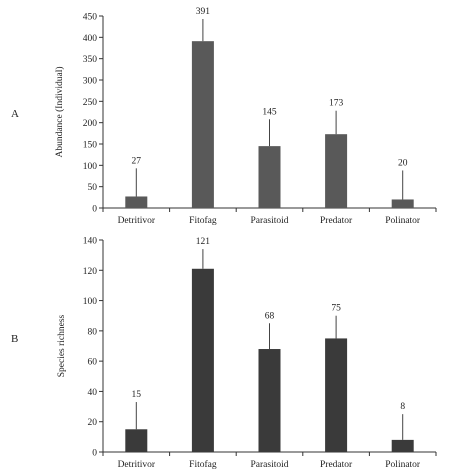 Image resolution: width=458 pixels, height=473 pixels. Describe the element at coordinates (93, 332) in the screenshot. I see `y-tick-label: 80` at that location.